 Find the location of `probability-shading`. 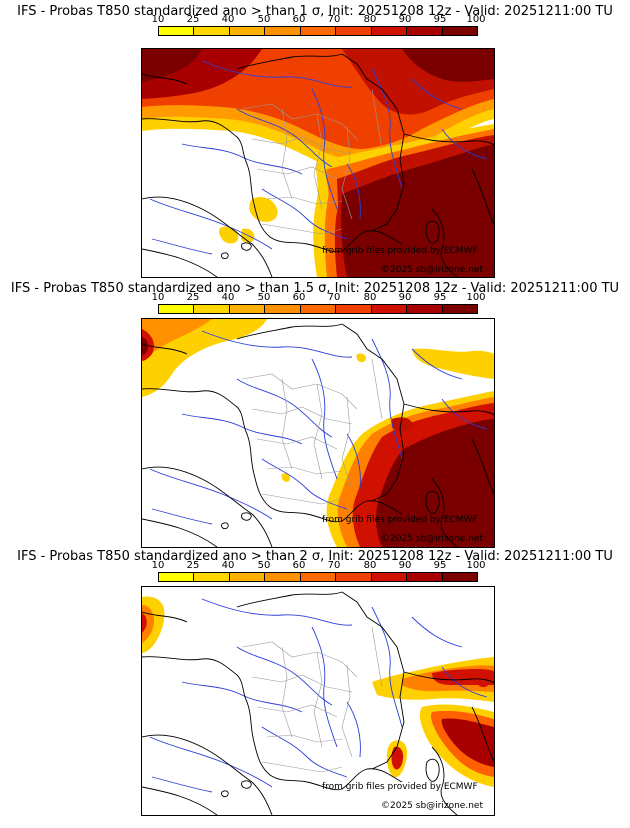

probability-shading is located at coordinates (318, 691).